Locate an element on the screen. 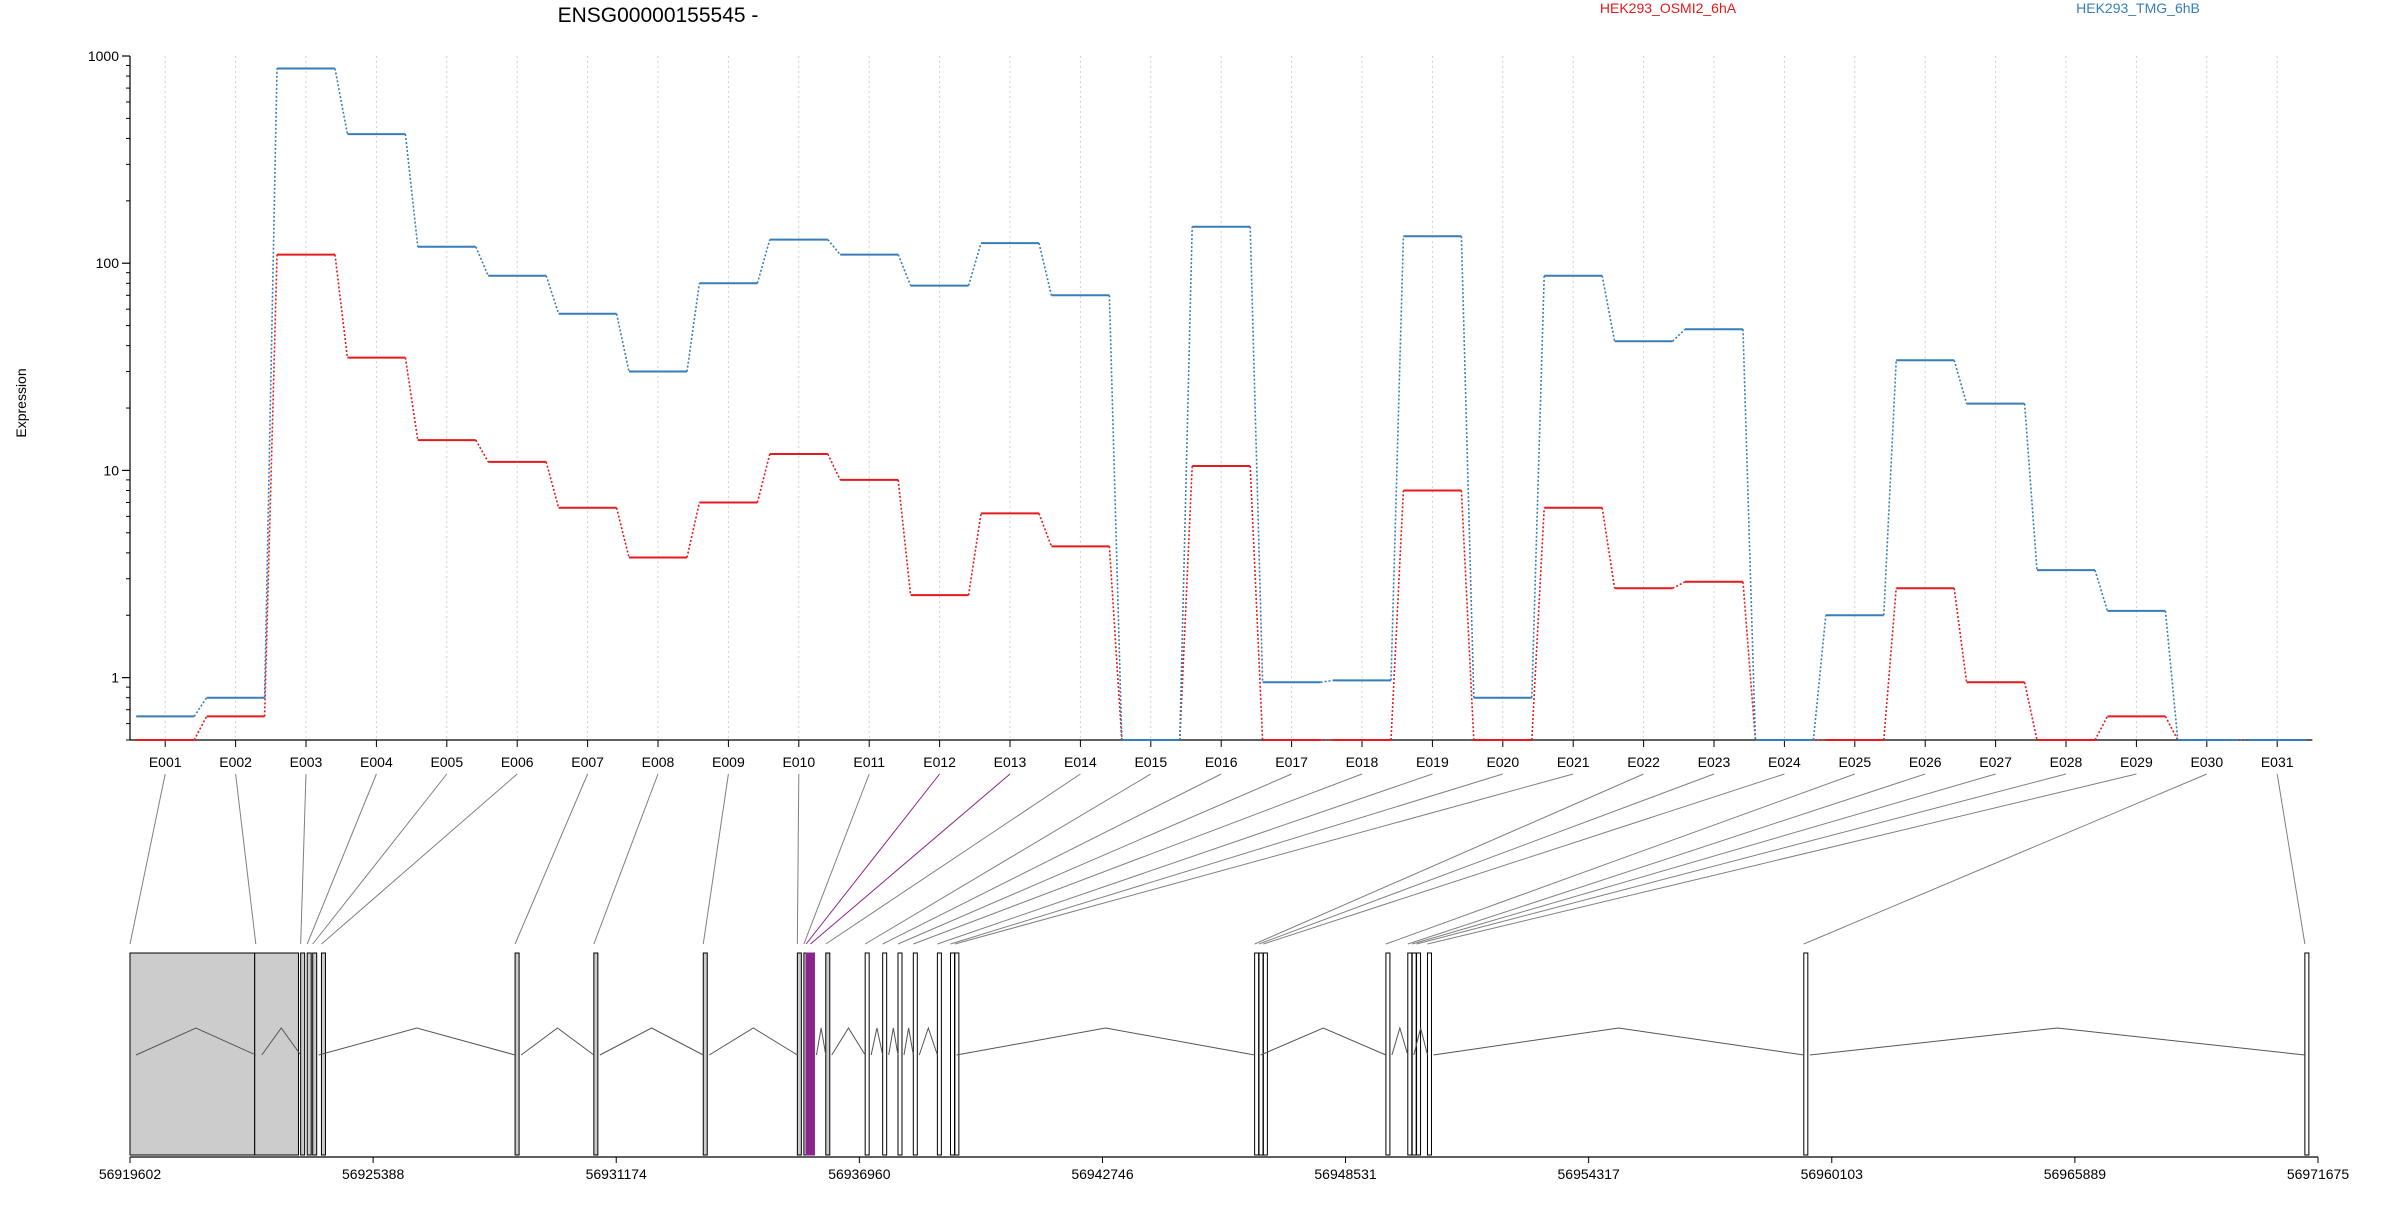 The image size is (2400, 1205). y-tick-label: 1 is located at coordinates (115, 678).